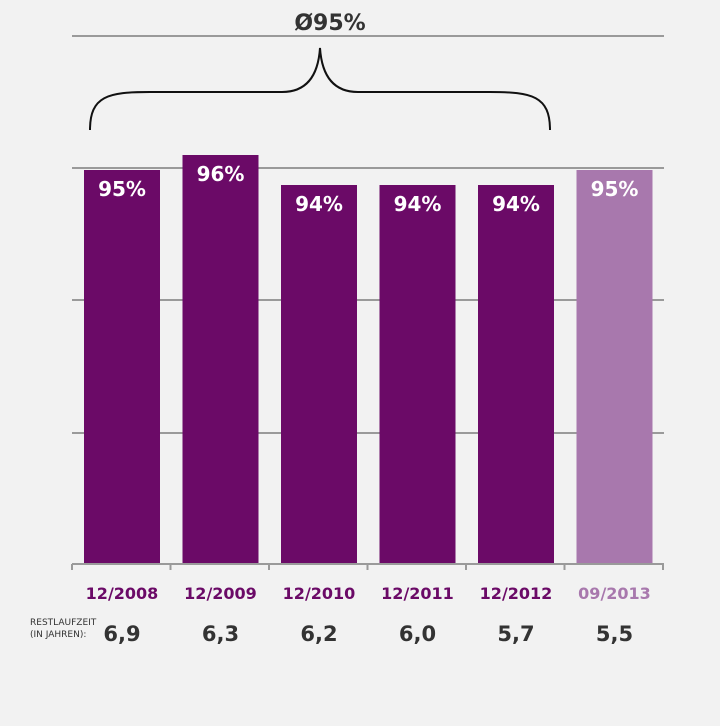 The width and height of the screenshot is (720, 726). I want to click on bar-value-label: 96%, so click(221, 174).